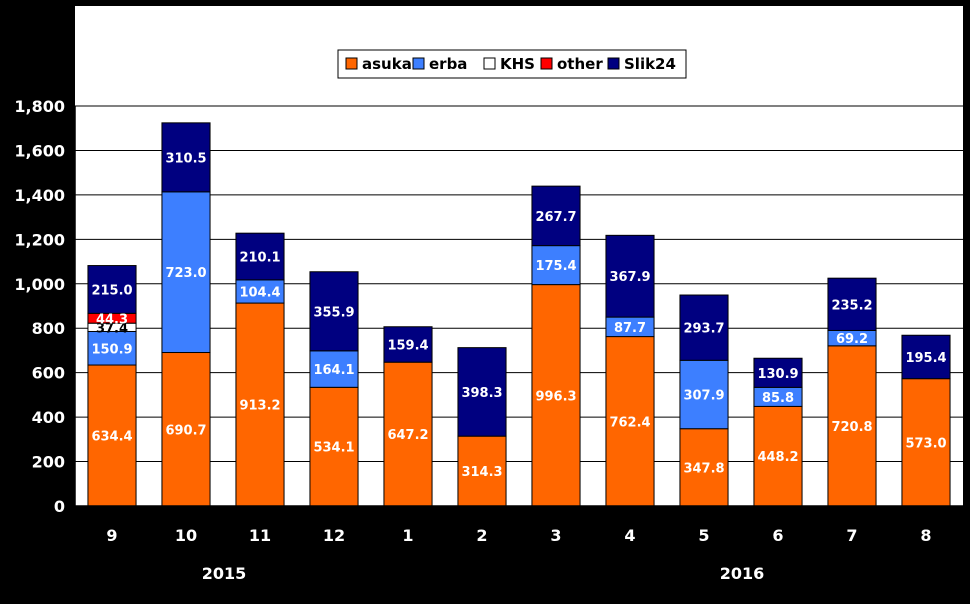  Describe the element at coordinates (852, 339) in the screenshot. I see `data-label: 69.2` at that location.